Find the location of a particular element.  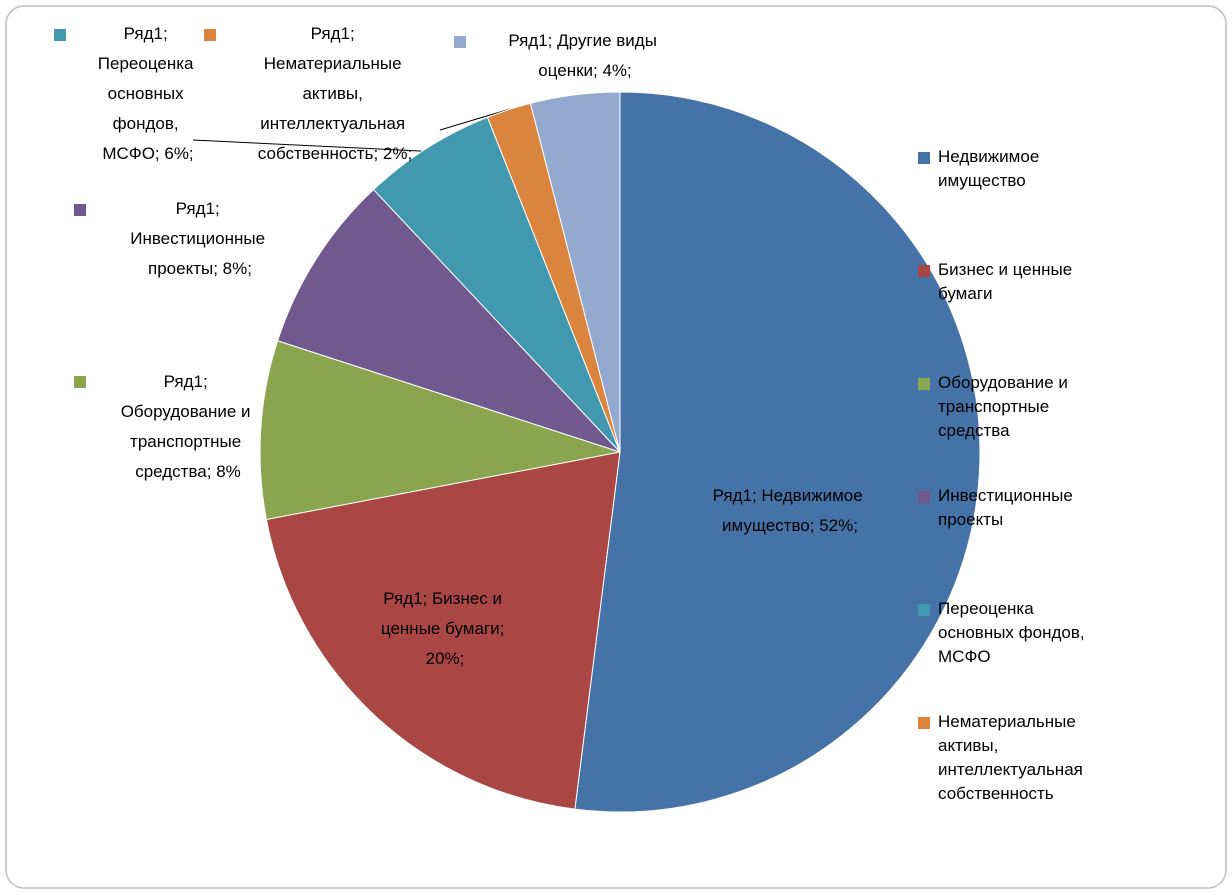

legend-label: Бизнес и ценные бумаги is located at coordinates (1007, 281).